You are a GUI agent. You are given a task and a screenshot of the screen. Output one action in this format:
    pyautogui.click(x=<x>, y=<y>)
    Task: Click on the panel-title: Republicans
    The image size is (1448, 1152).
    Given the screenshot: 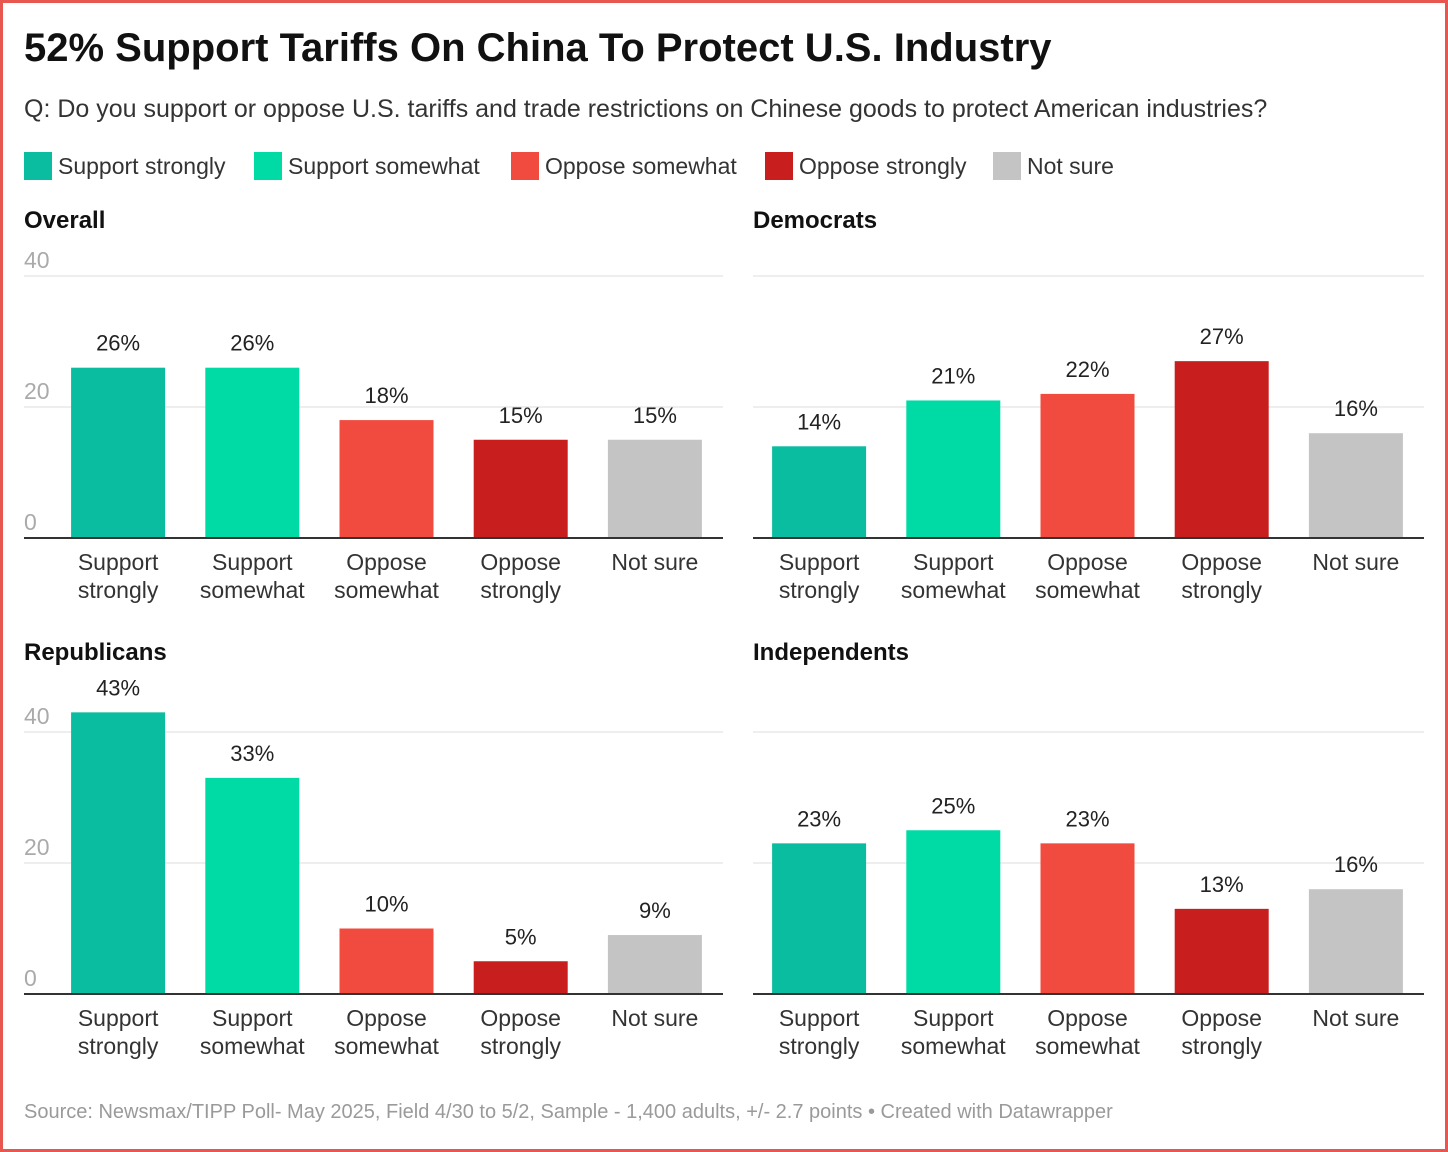 What is the action you would take?
    pyautogui.click(x=95, y=652)
    